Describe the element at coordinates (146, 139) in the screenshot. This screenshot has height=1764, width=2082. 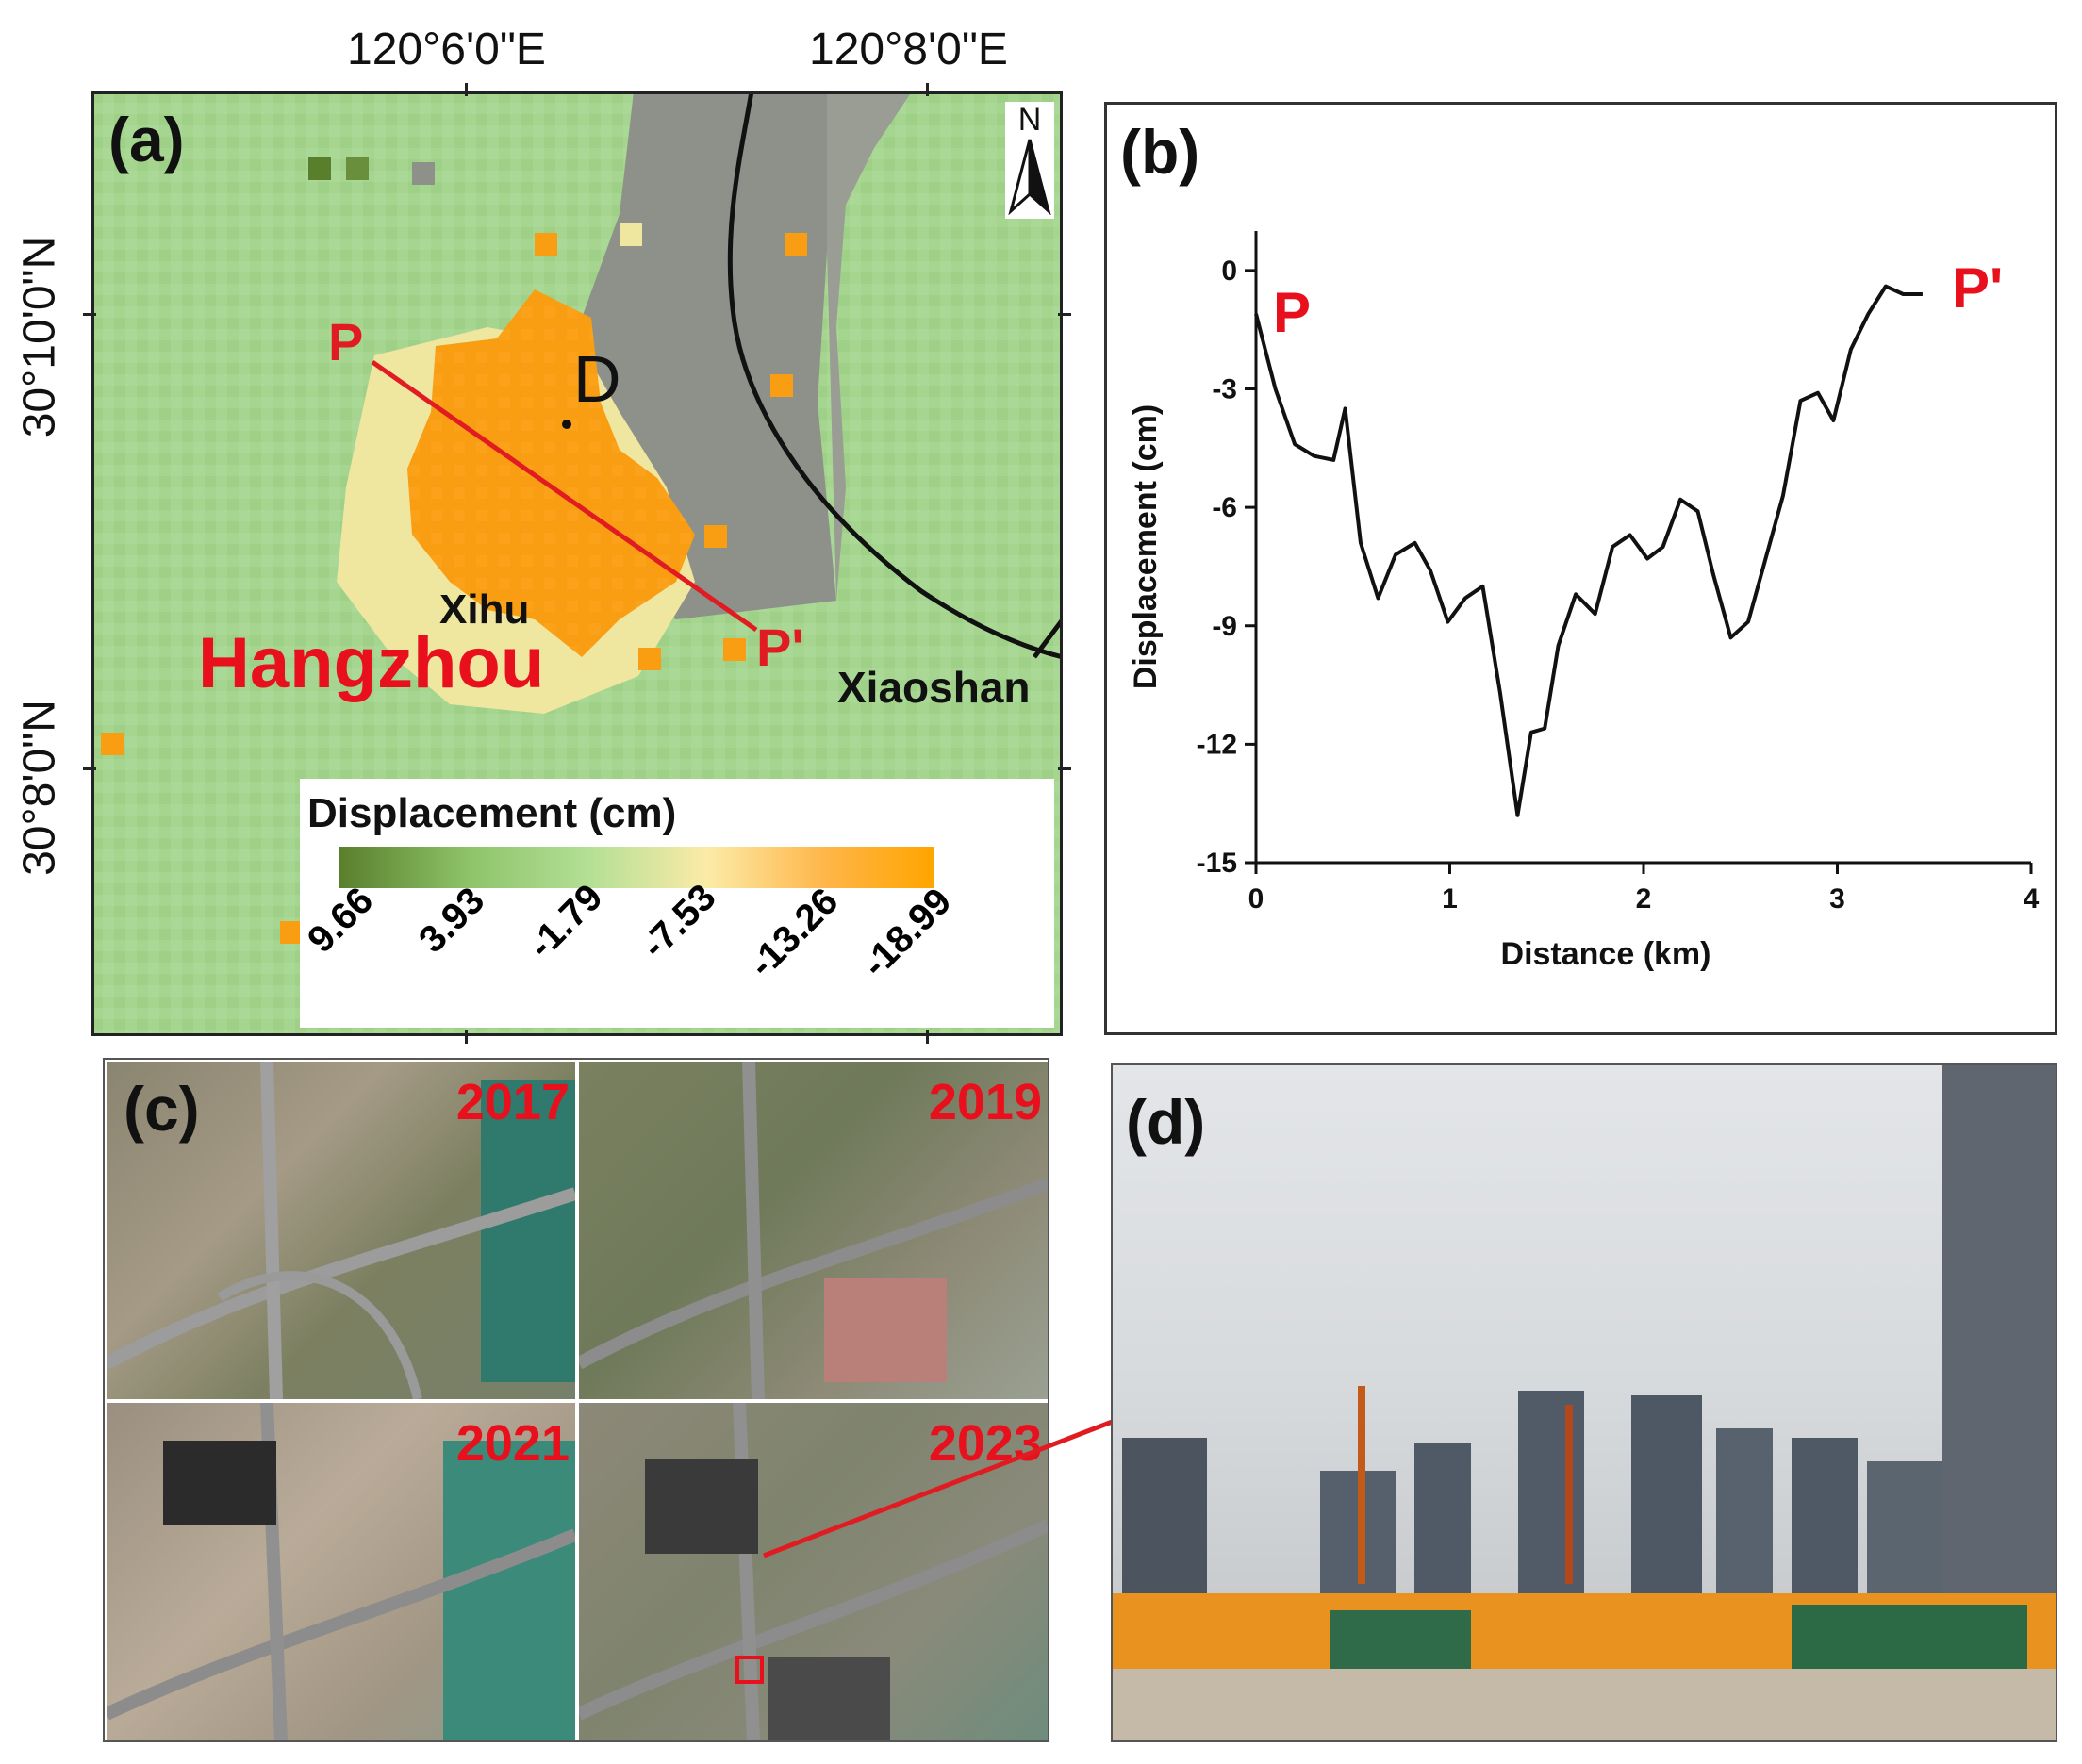
I see `panel-a-label: (a)` at that location.